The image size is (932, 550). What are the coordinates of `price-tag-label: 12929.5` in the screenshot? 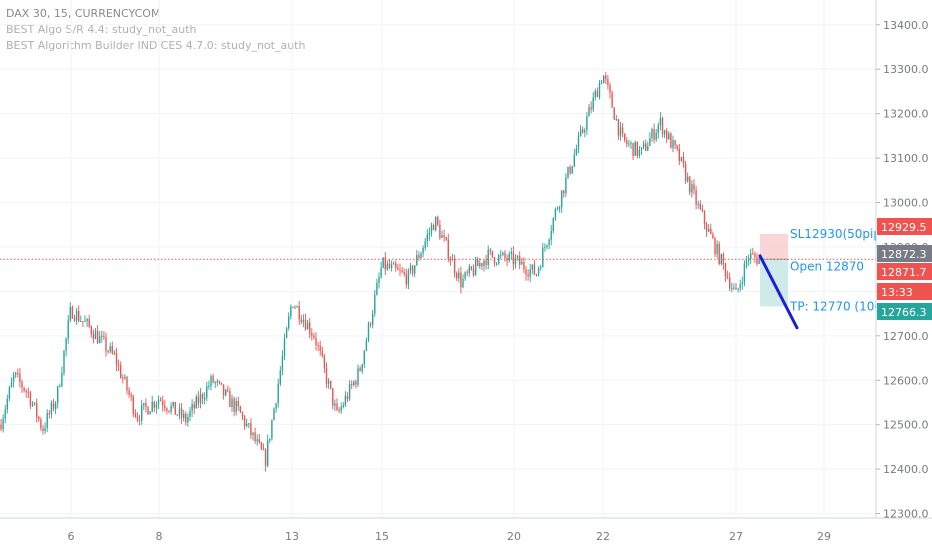 It's located at (904, 227).